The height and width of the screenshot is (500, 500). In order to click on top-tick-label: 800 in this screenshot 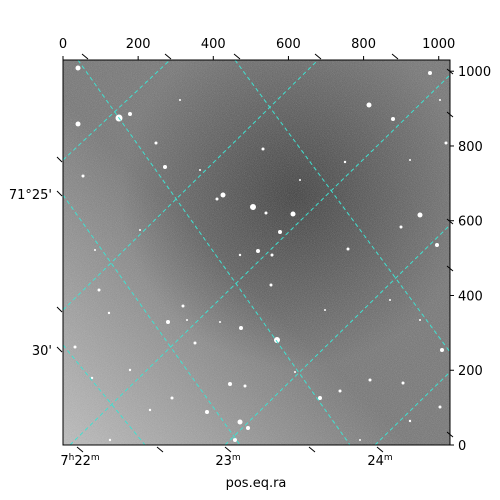, I will do `click(363, 44)`.